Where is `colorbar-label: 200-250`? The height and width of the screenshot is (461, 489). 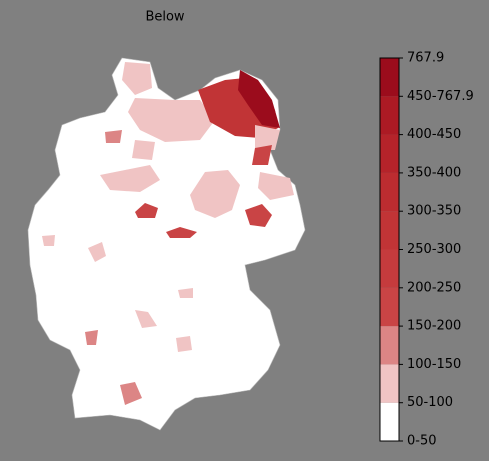
colorbar-label: 200-250 is located at coordinates (434, 287).